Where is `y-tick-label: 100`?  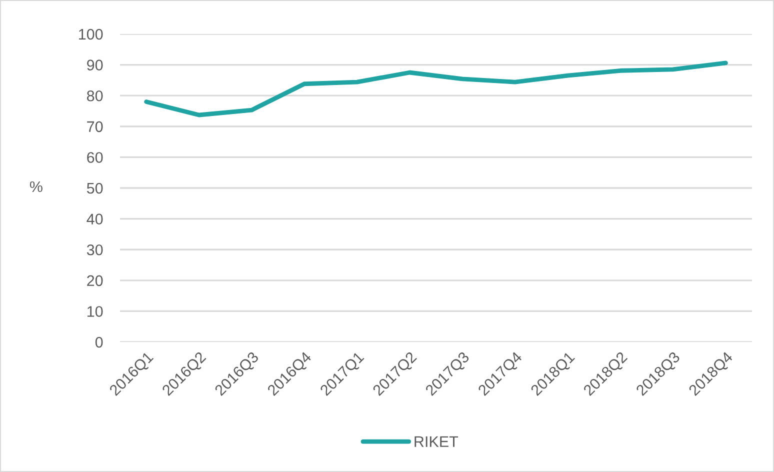 y-tick-label: 100 is located at coordinates (91, 34).